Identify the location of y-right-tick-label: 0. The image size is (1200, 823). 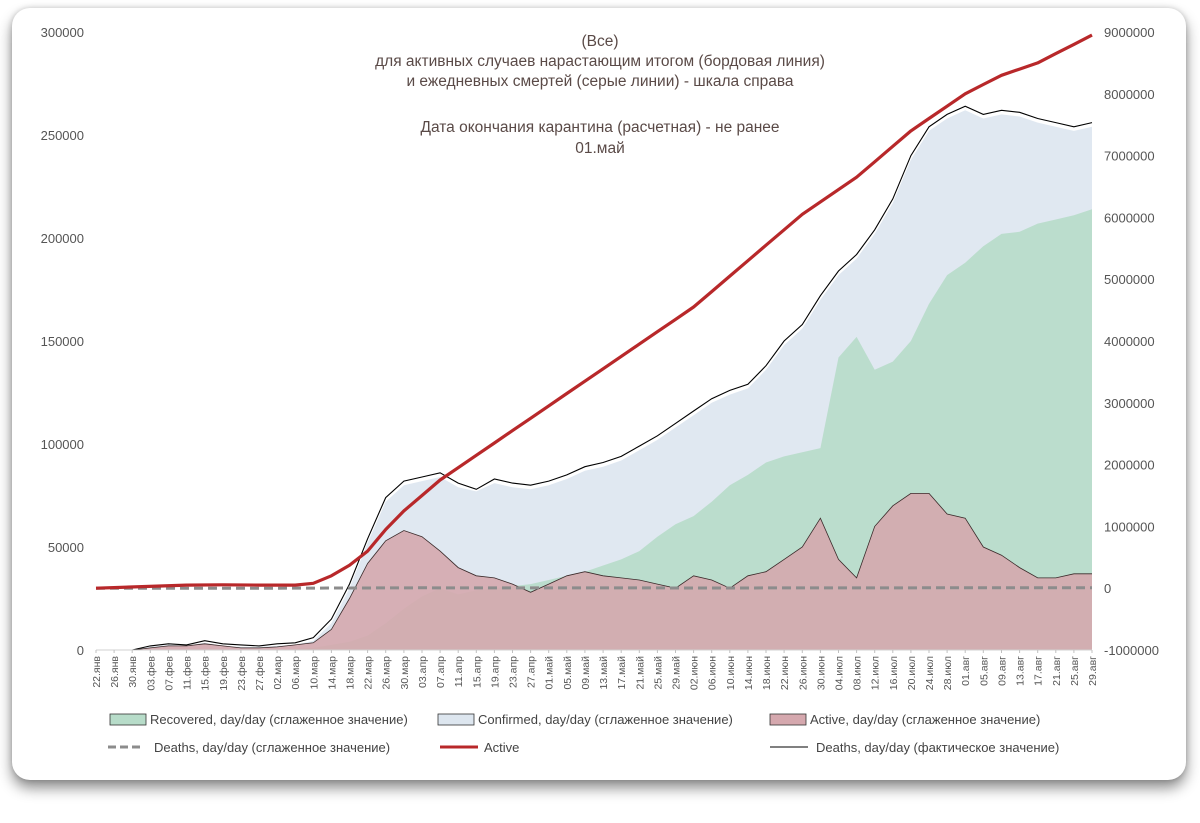
(1107, 588).